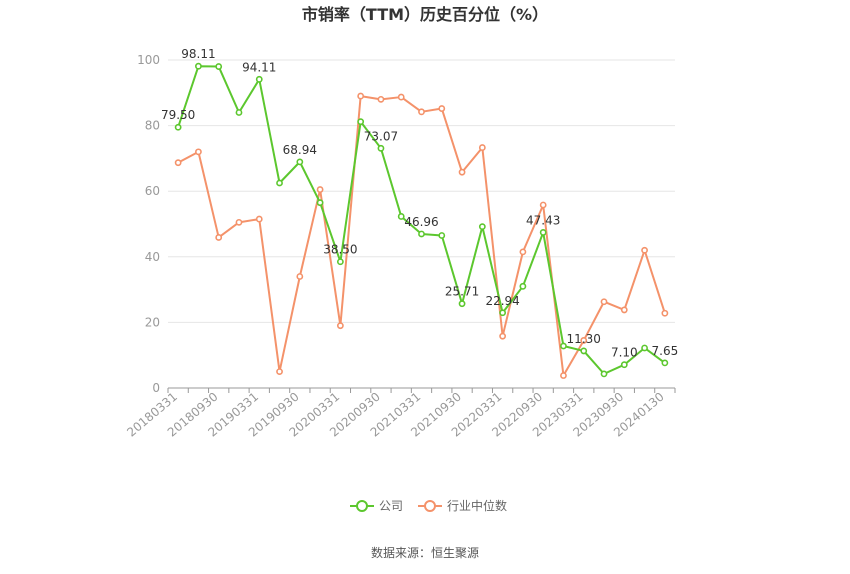  Describe the element at coordinates (152, 322) in the screenshot. I see `y-tick-label: 20` at that location.